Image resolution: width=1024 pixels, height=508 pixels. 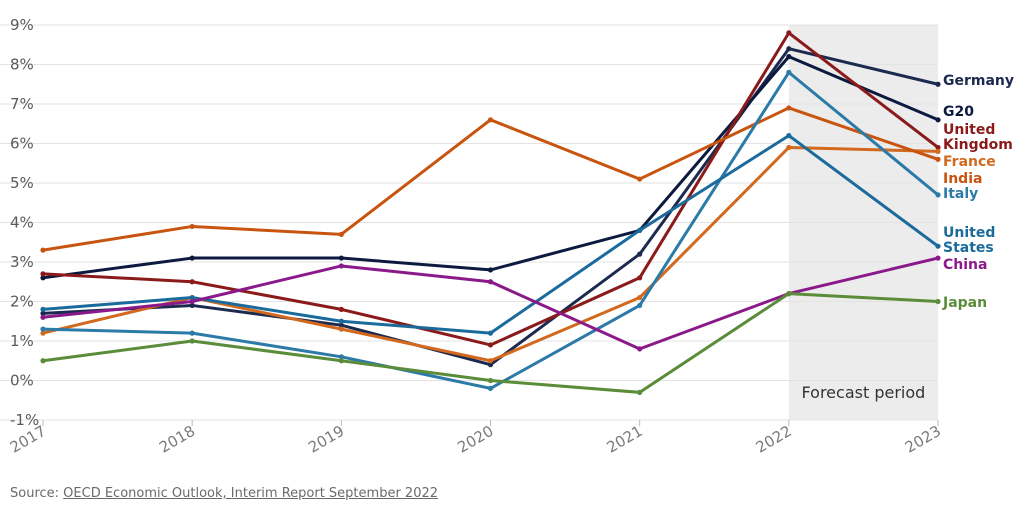 I want to click on y-axis-ticks: 9% 8% 7% 6% 5% 4% 3% 2% 1% 0% -1%, so click(x=24, y=222).